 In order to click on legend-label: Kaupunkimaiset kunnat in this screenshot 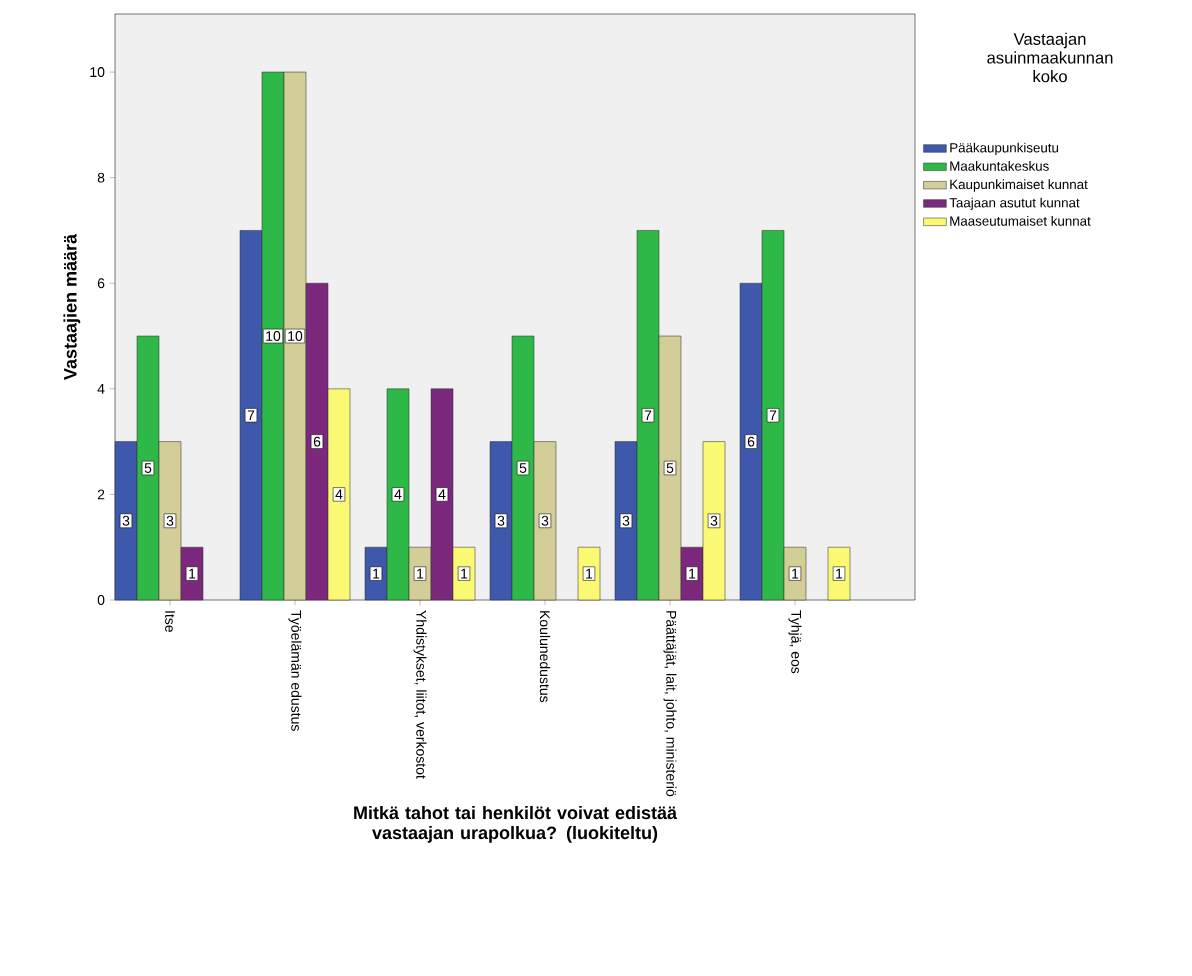, I will do `click(1019, 185)`.